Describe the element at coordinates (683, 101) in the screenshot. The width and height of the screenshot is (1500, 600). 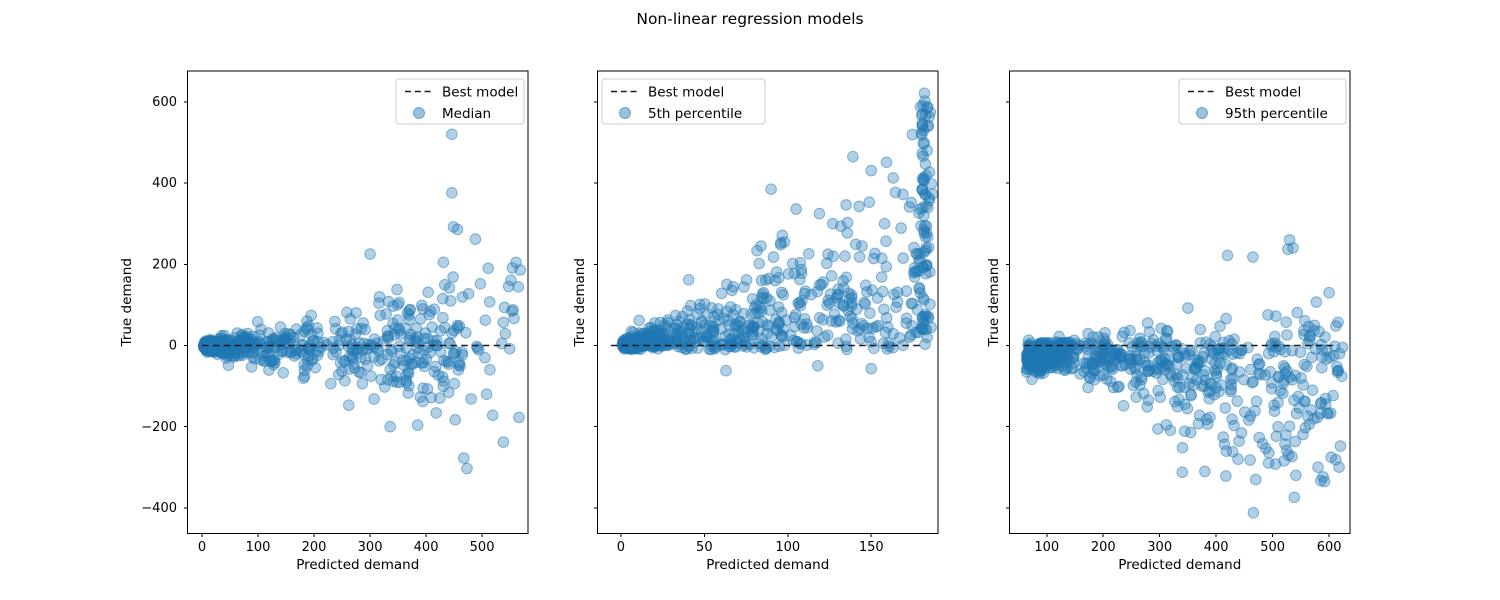
I see `legend: Best model 5th percentile` at that location.